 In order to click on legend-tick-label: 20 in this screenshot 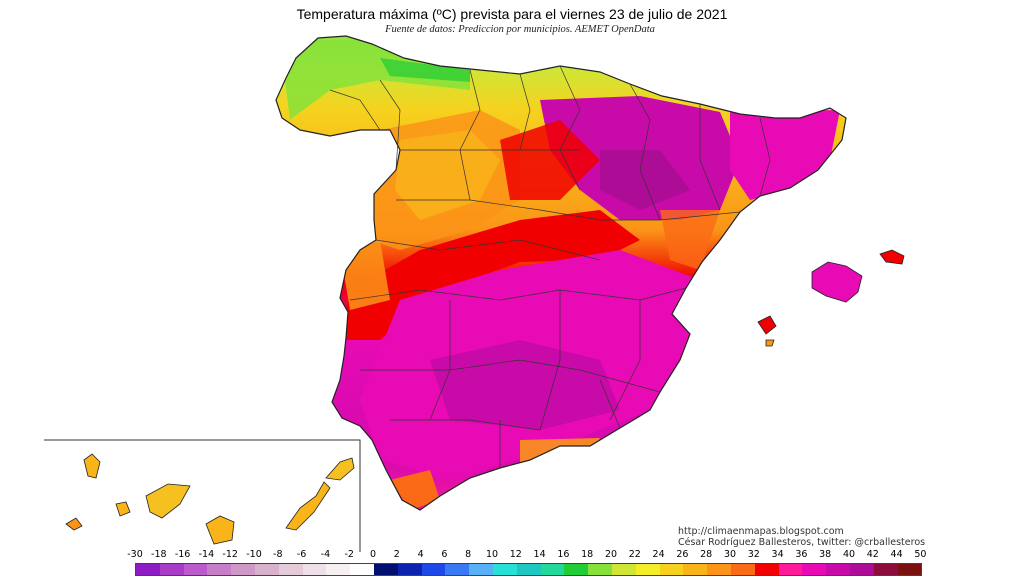, I will do `click(611, 554)`.